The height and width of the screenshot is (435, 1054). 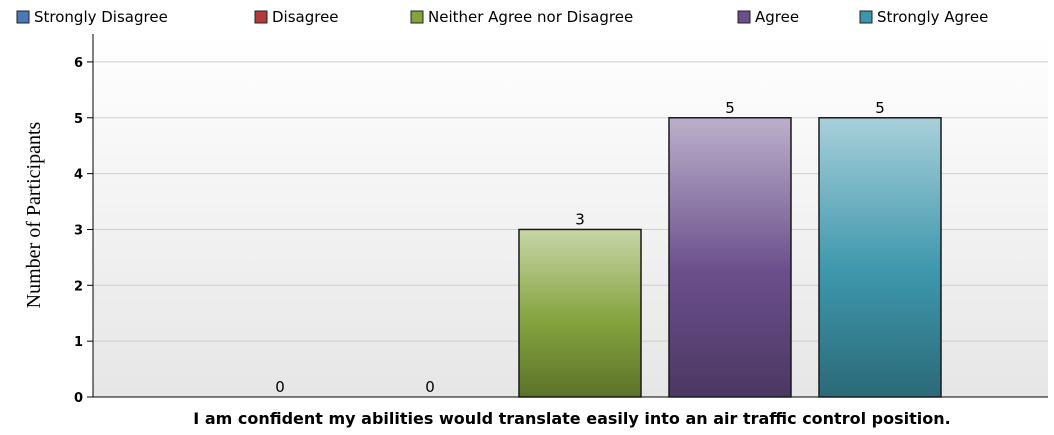 I want to click on legend-label: Disagree, so click(x=305, y=17).